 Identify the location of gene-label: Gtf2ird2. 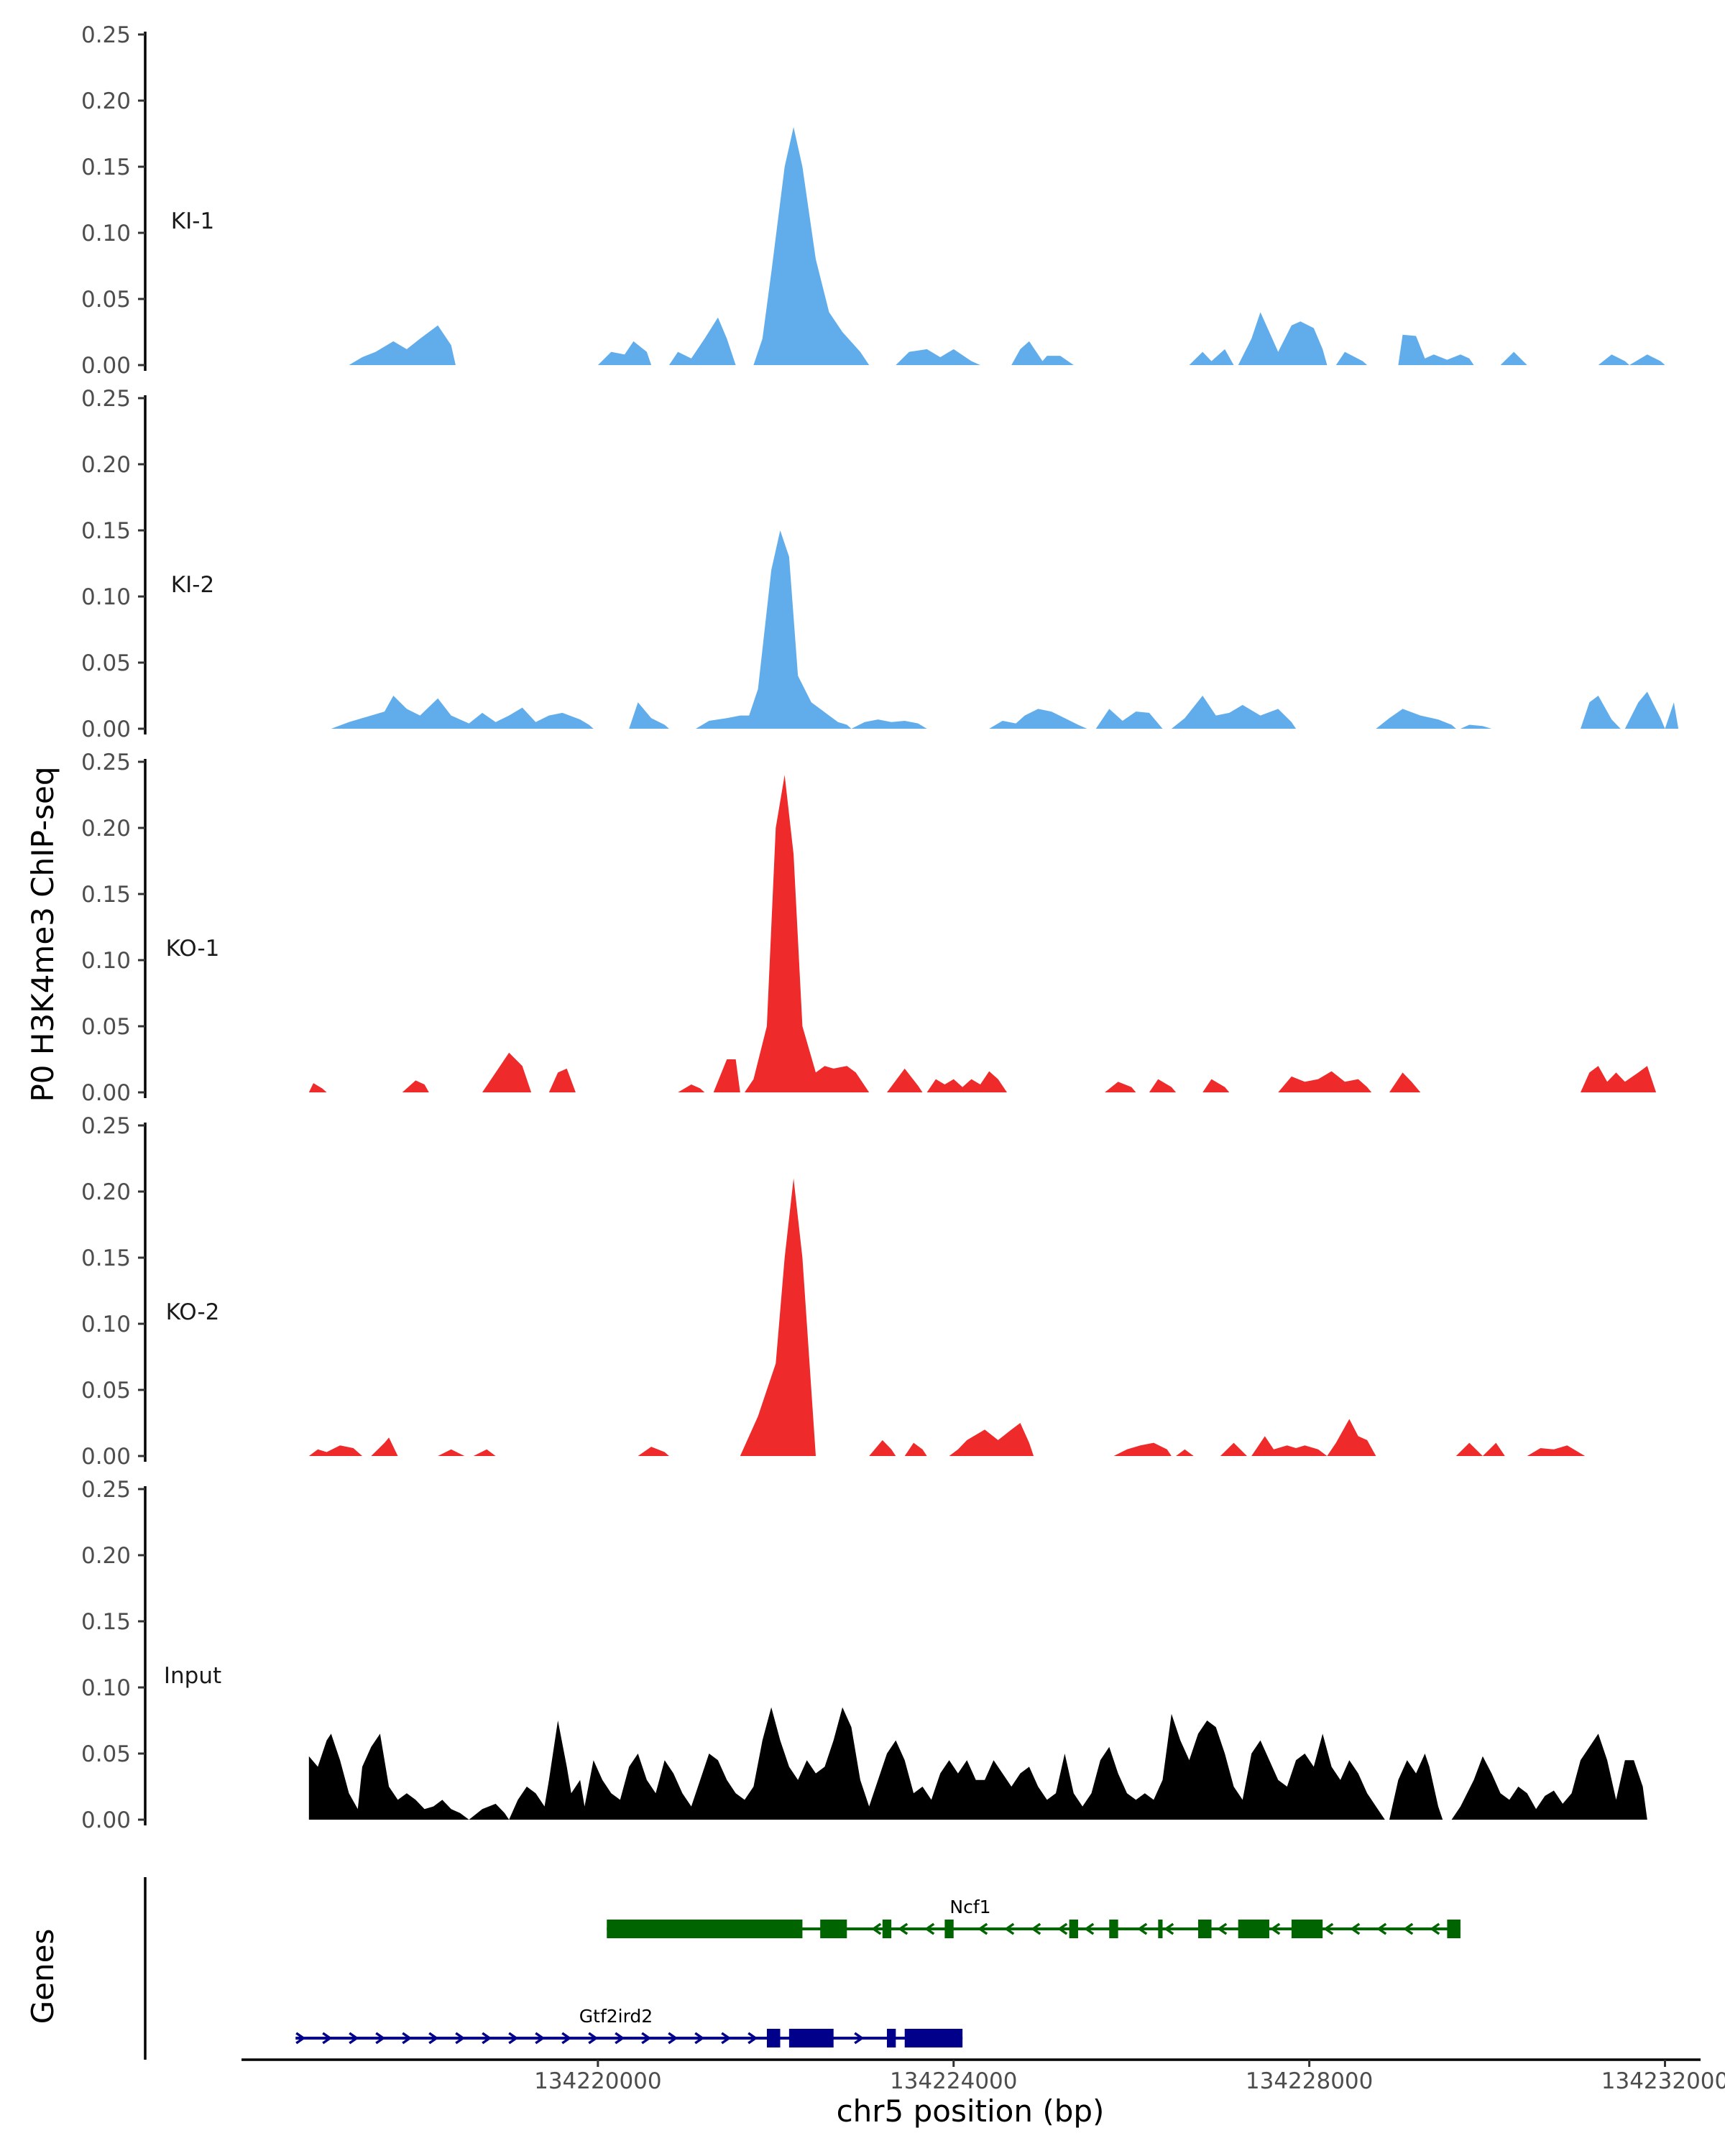
(616, 2017).